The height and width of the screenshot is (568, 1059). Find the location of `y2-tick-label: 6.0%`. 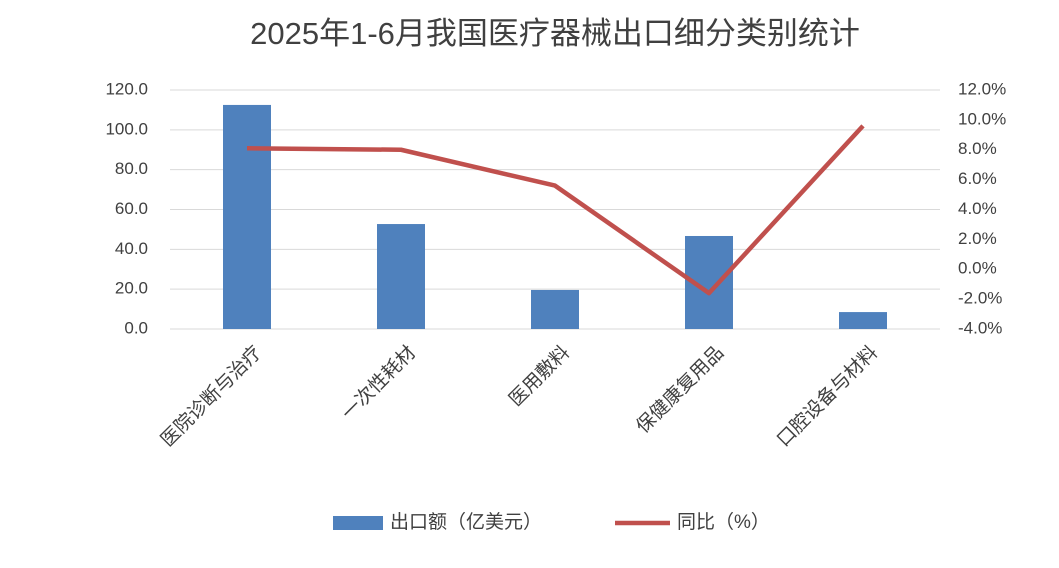

y2-tick-label: 6.0% is located at coordinates (977, 178).